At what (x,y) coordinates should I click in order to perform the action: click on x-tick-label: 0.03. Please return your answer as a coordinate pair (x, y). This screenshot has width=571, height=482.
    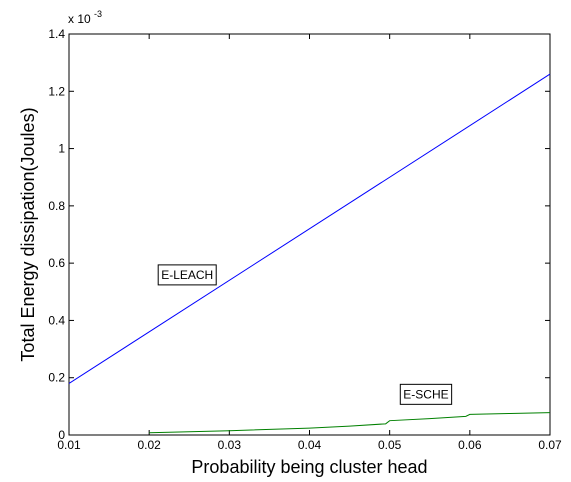
    Looking at the image, I should click on (230, 445).